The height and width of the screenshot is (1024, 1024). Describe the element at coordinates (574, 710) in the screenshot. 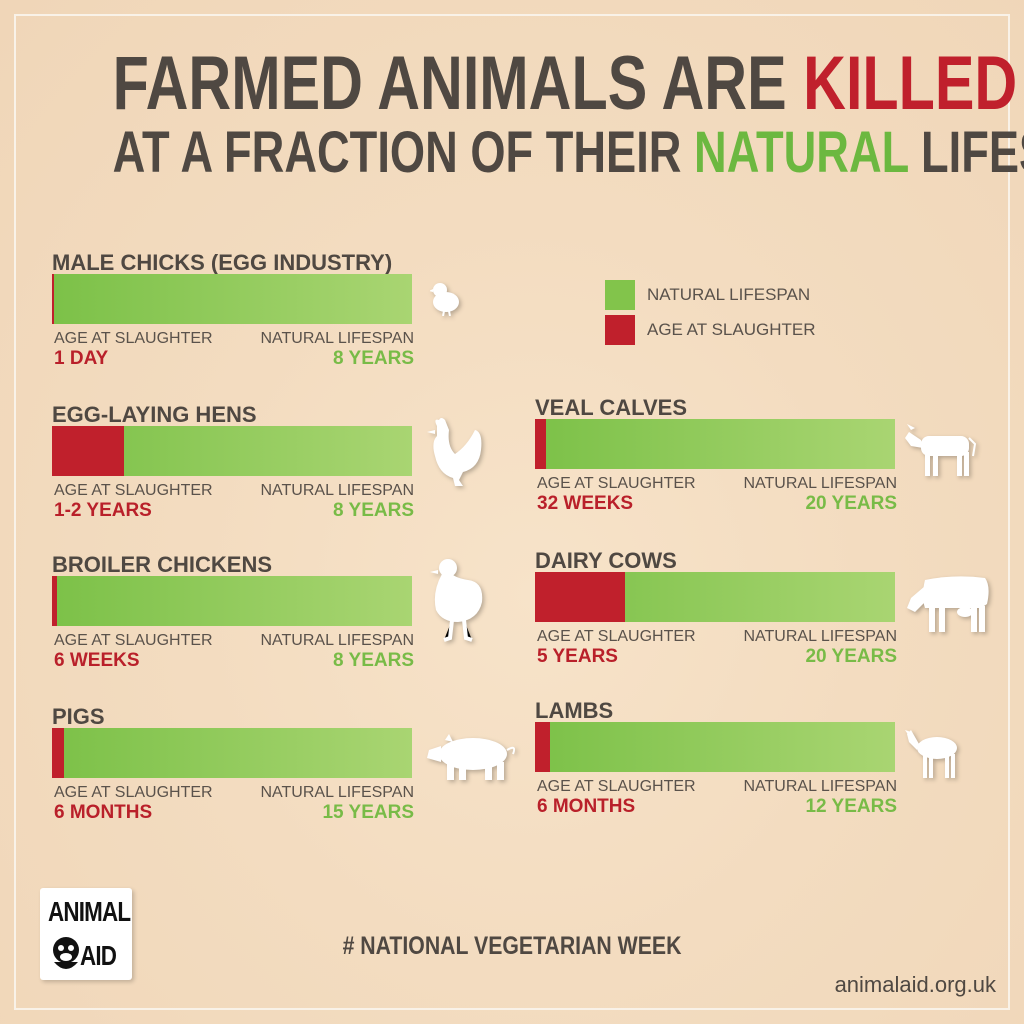

I see `panel-title: LAMBS` at that location.